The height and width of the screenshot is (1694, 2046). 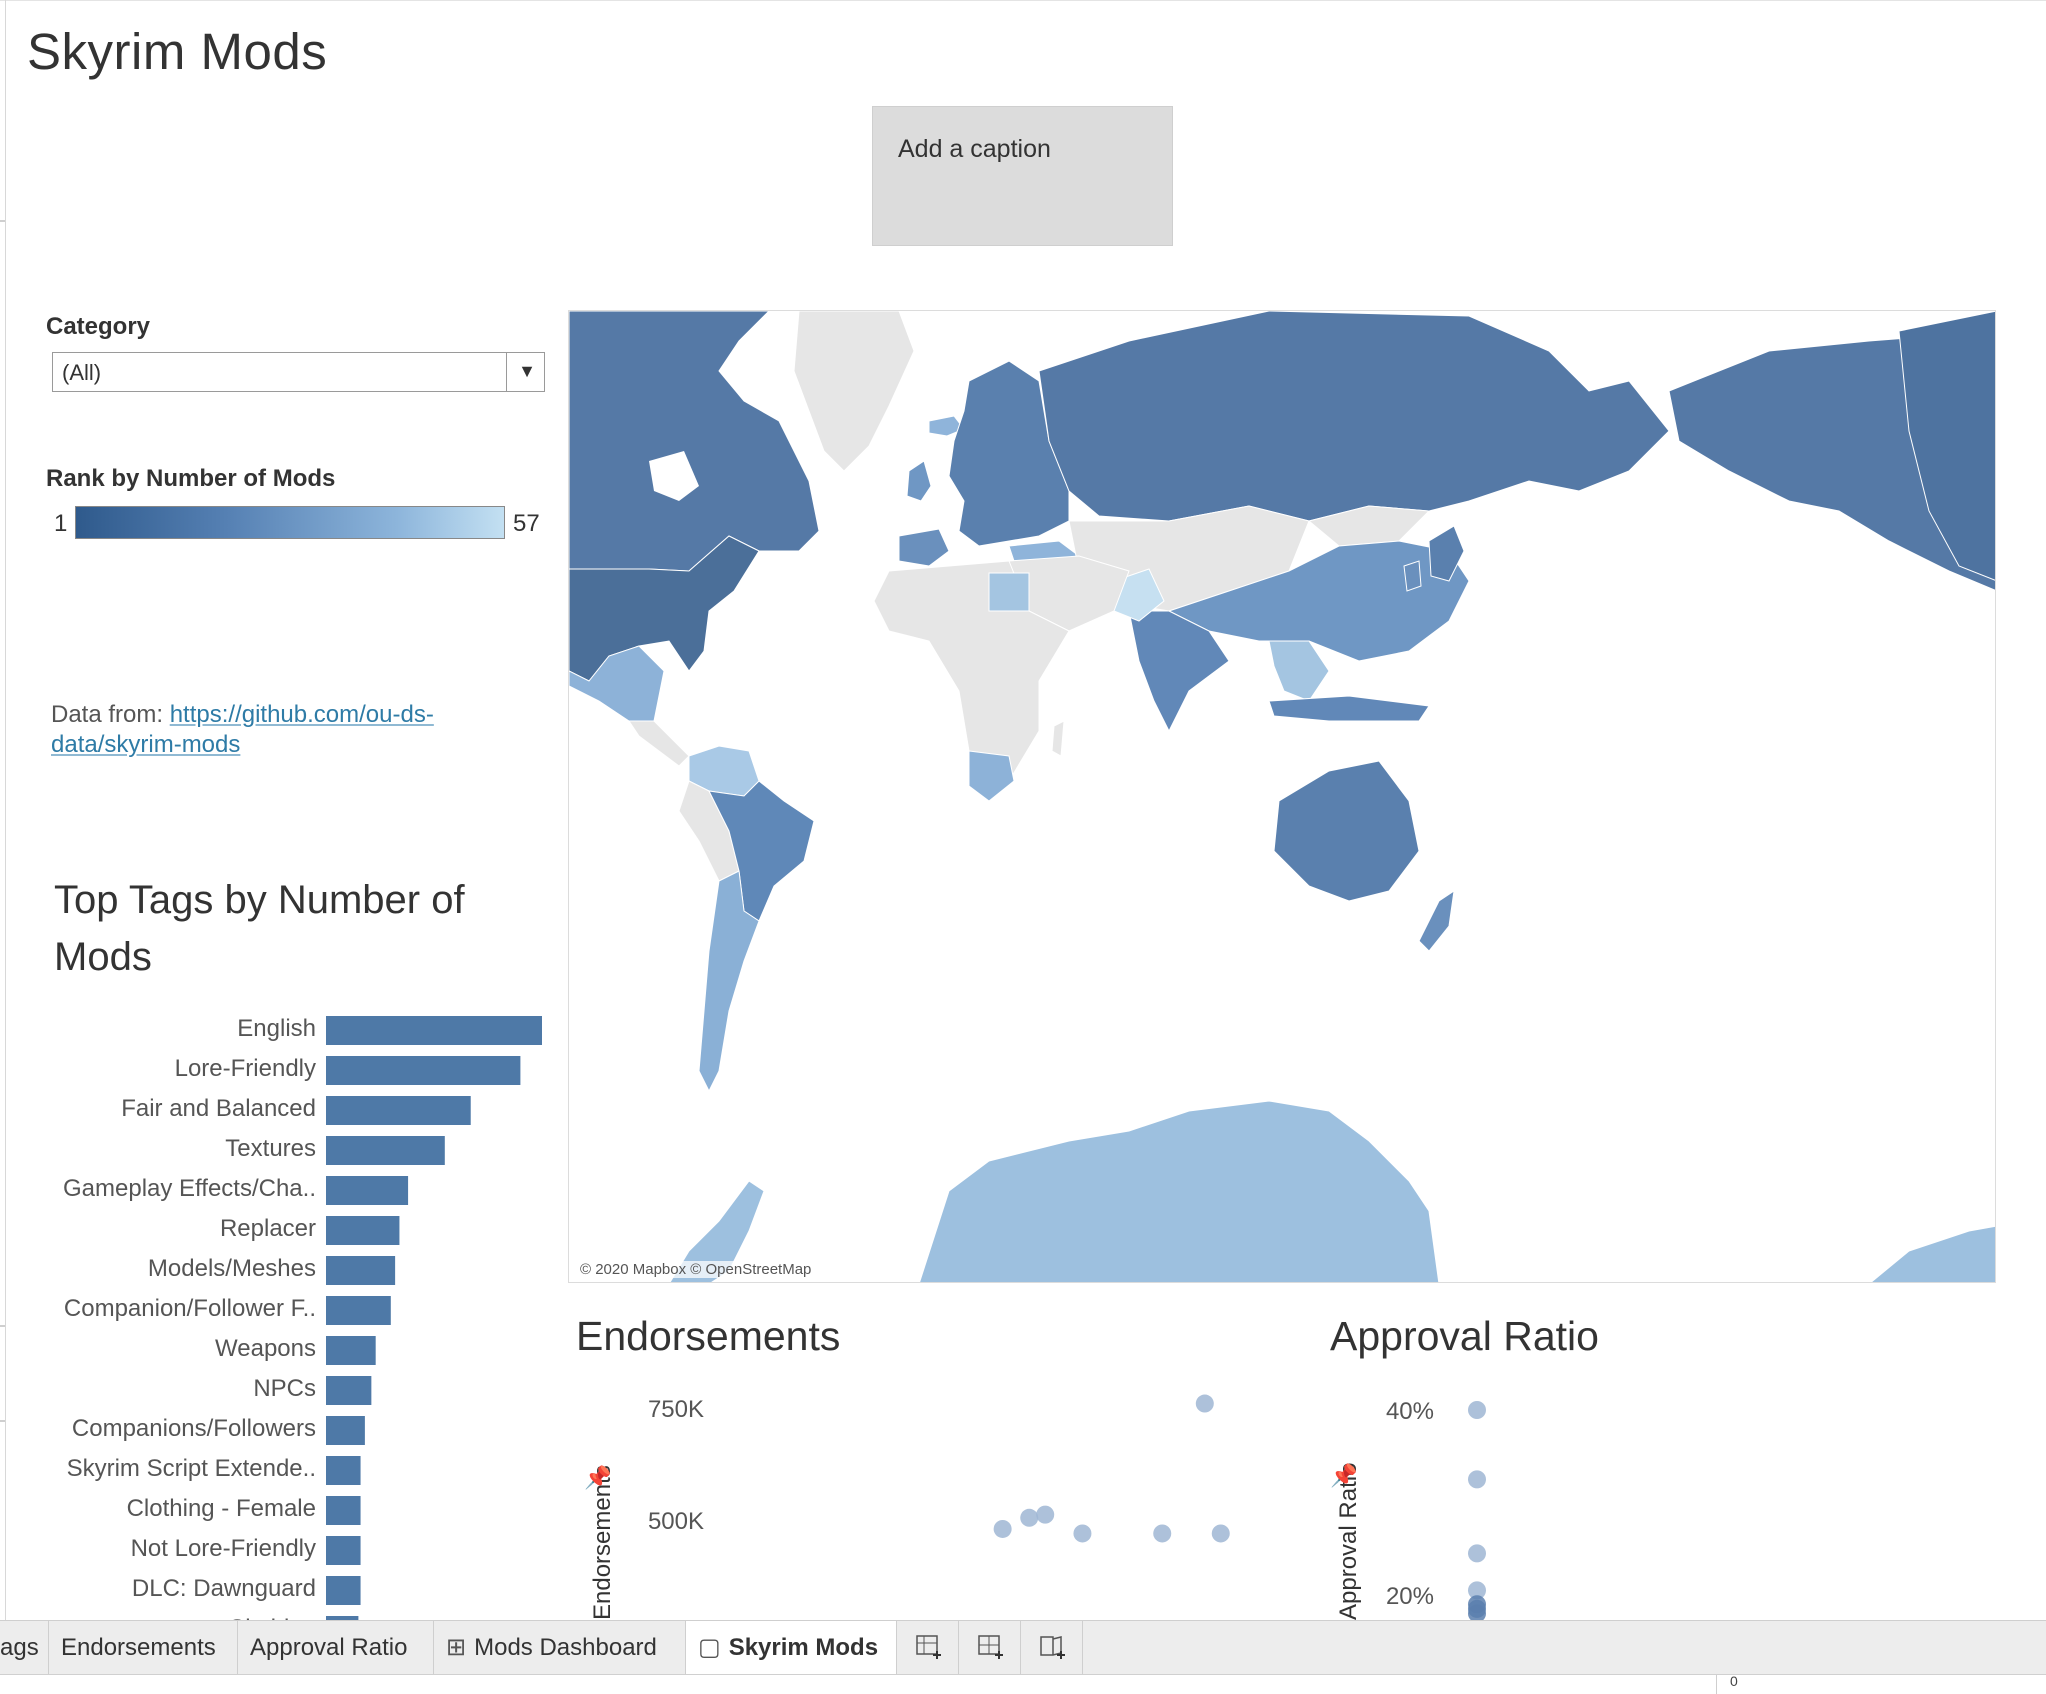 I want to click on y-tick-label: 20%, so click(x=1410, y=1596).